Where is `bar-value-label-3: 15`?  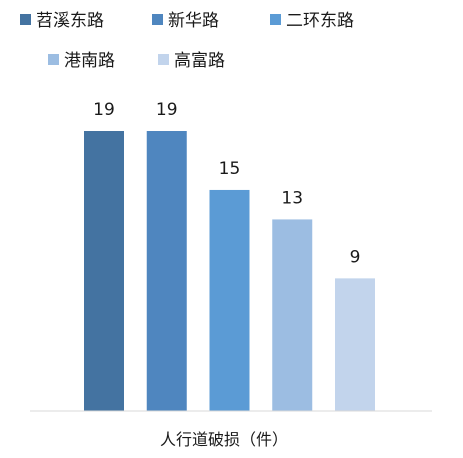
bar-value-label-3: 15 is located at coordinates (230, 169).